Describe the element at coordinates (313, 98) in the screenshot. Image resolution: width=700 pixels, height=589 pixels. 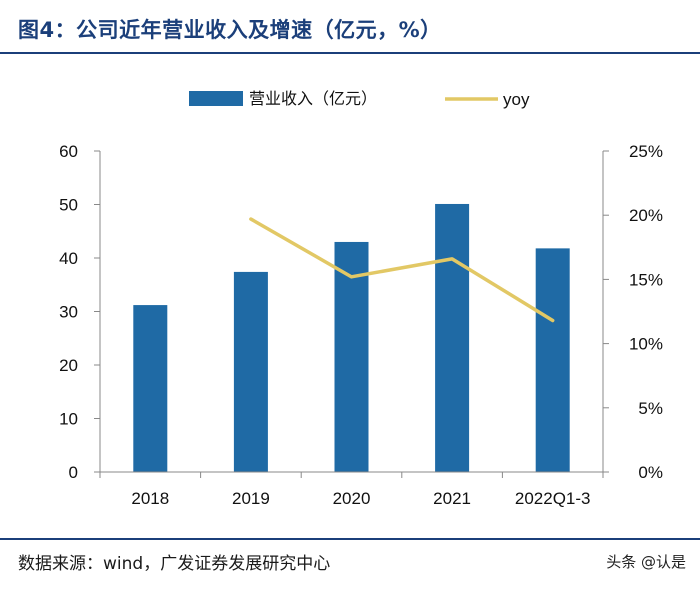
I see `legend-bar-label: 营业收入（亿元）` at that location.